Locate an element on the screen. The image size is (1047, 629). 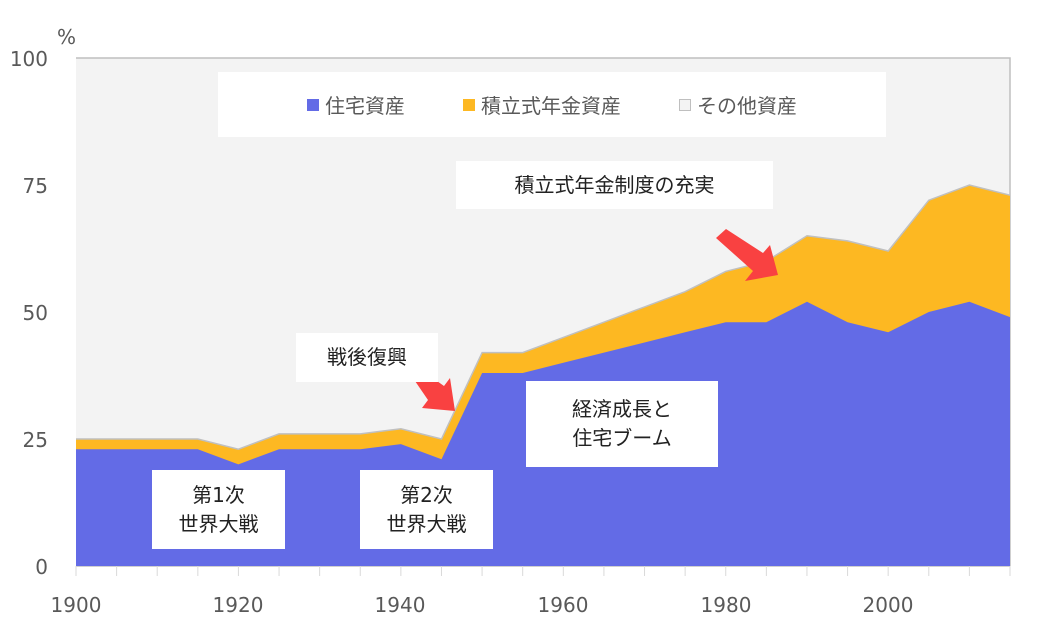
x-tick-1980: 1980 is located at coordinates (726, 605).